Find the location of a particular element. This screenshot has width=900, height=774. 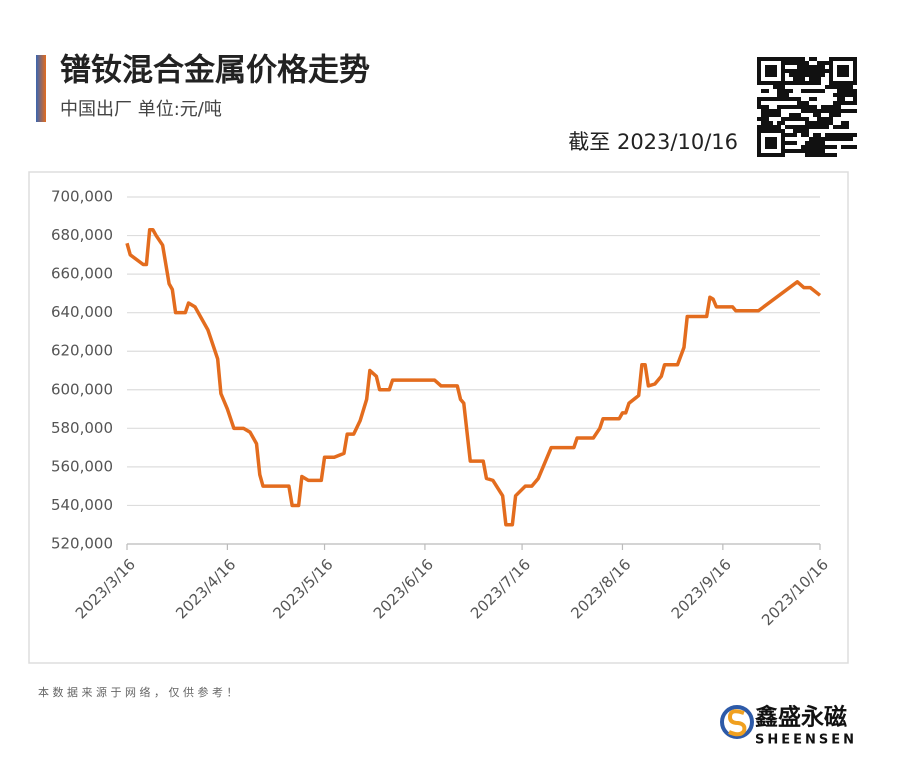

y-tick-label: 640,000 is located at coordinates (82, 312).